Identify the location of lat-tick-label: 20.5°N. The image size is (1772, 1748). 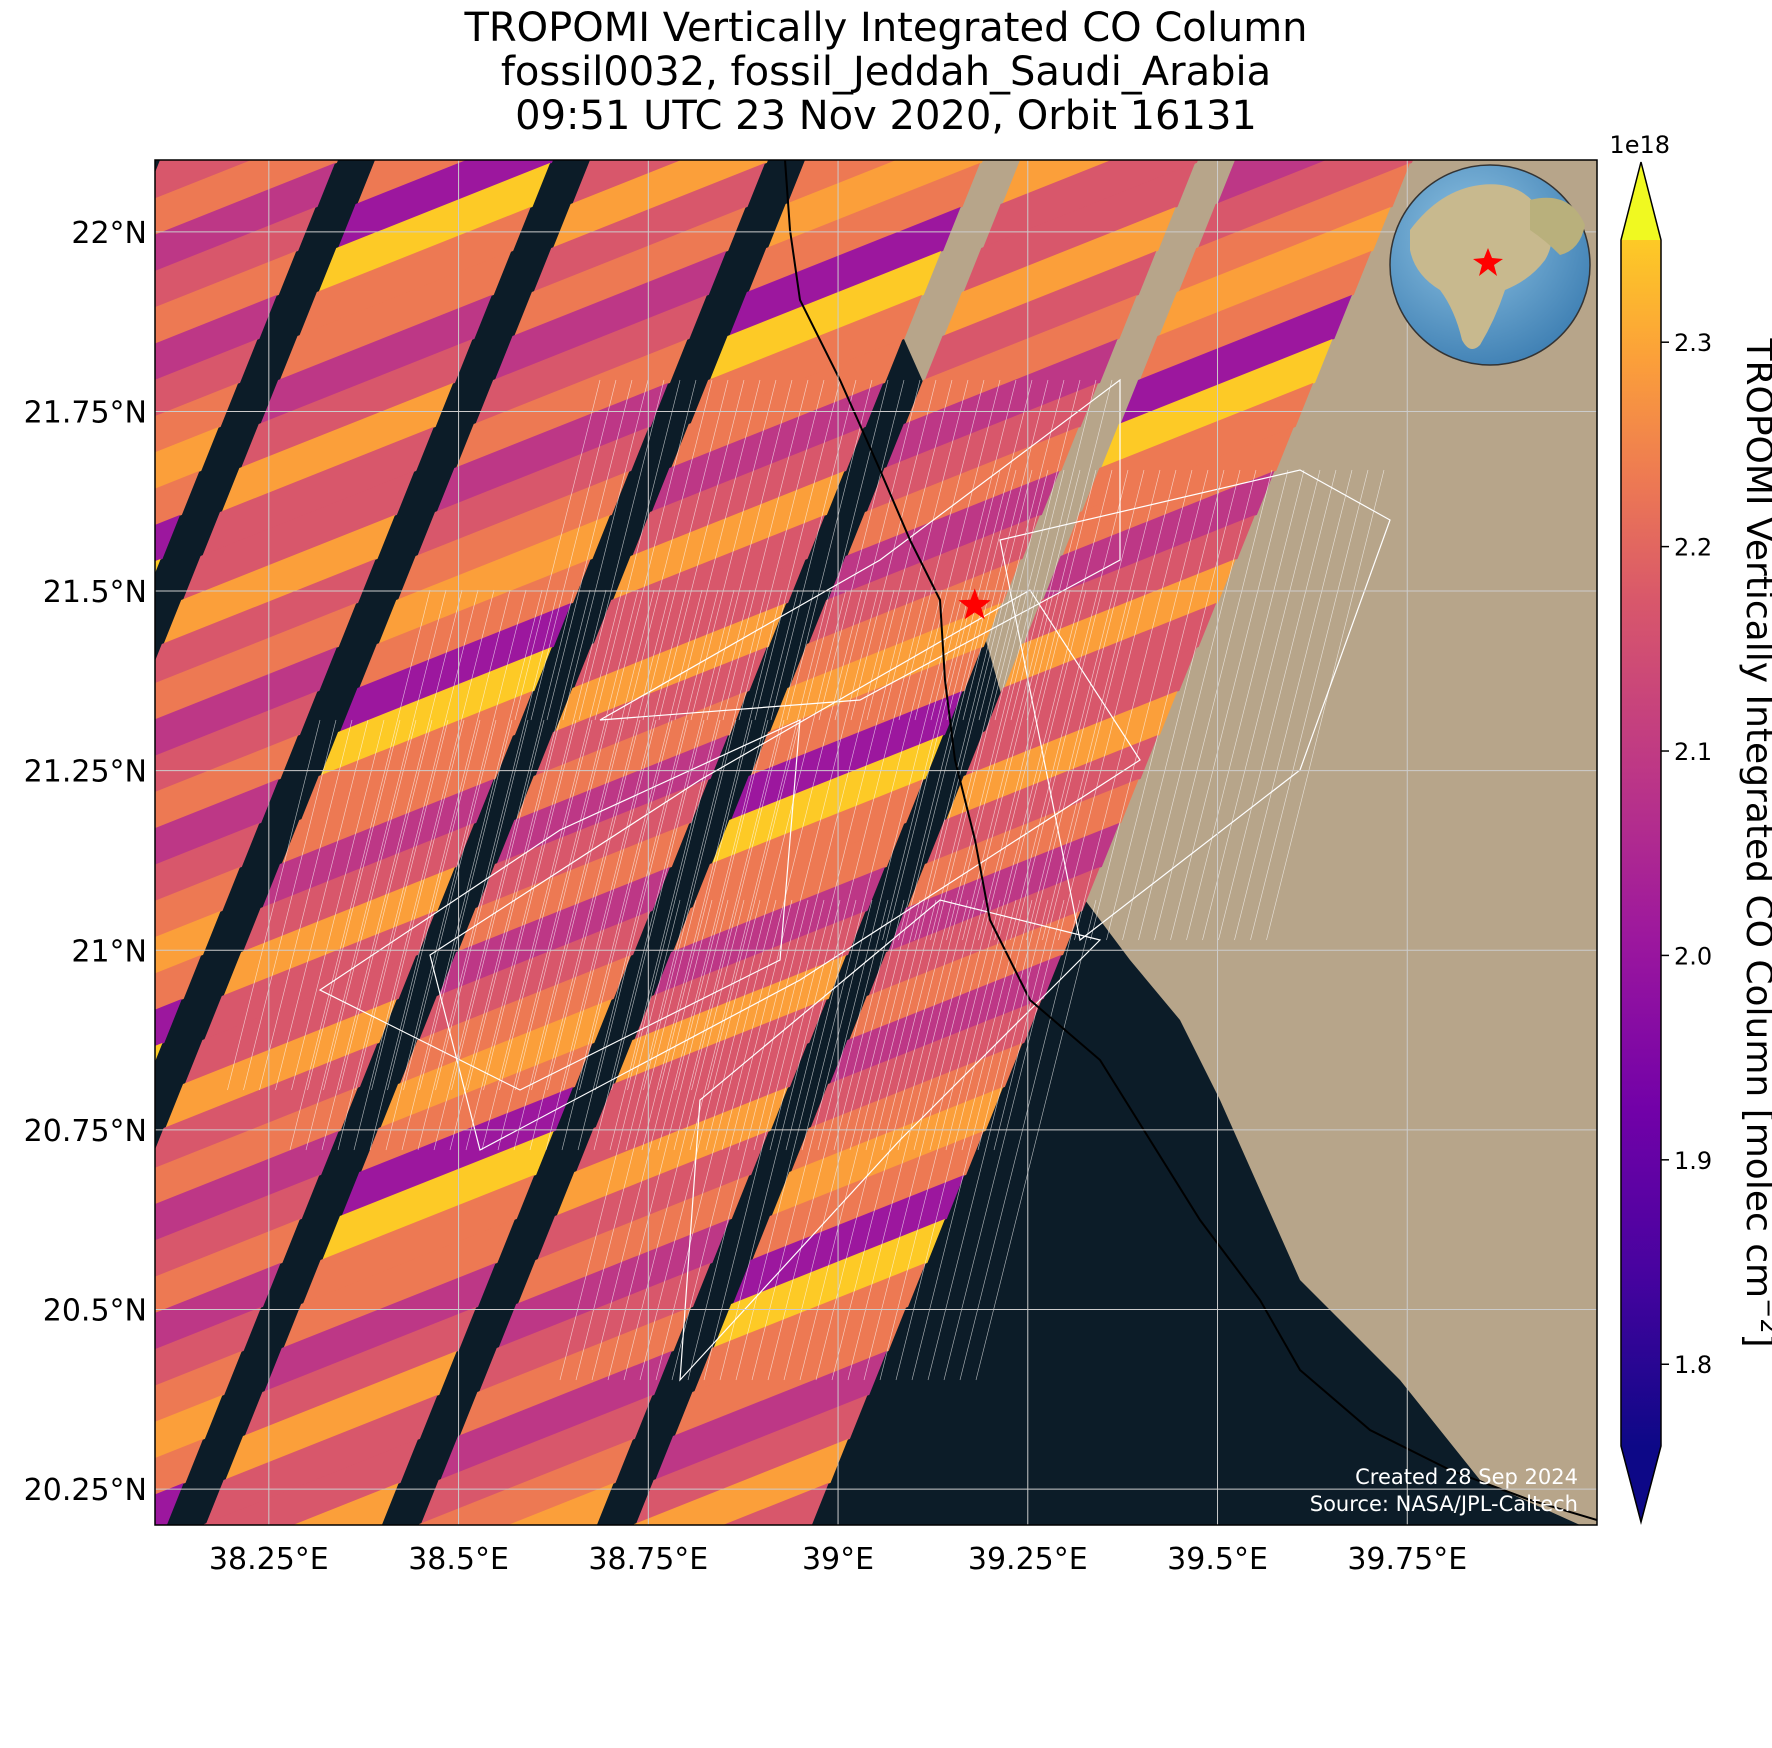
(95, 1310).